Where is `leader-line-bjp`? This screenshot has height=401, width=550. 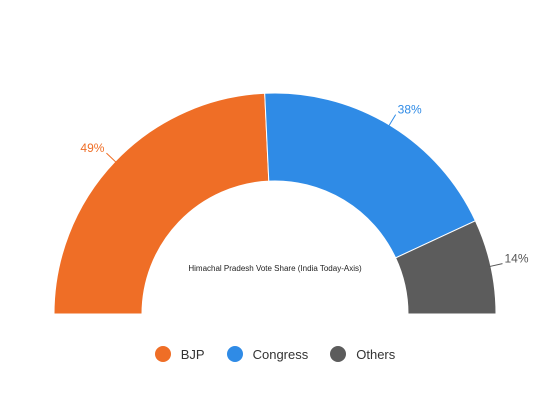
leader-line-bjp is located at coordinates (111, 158).